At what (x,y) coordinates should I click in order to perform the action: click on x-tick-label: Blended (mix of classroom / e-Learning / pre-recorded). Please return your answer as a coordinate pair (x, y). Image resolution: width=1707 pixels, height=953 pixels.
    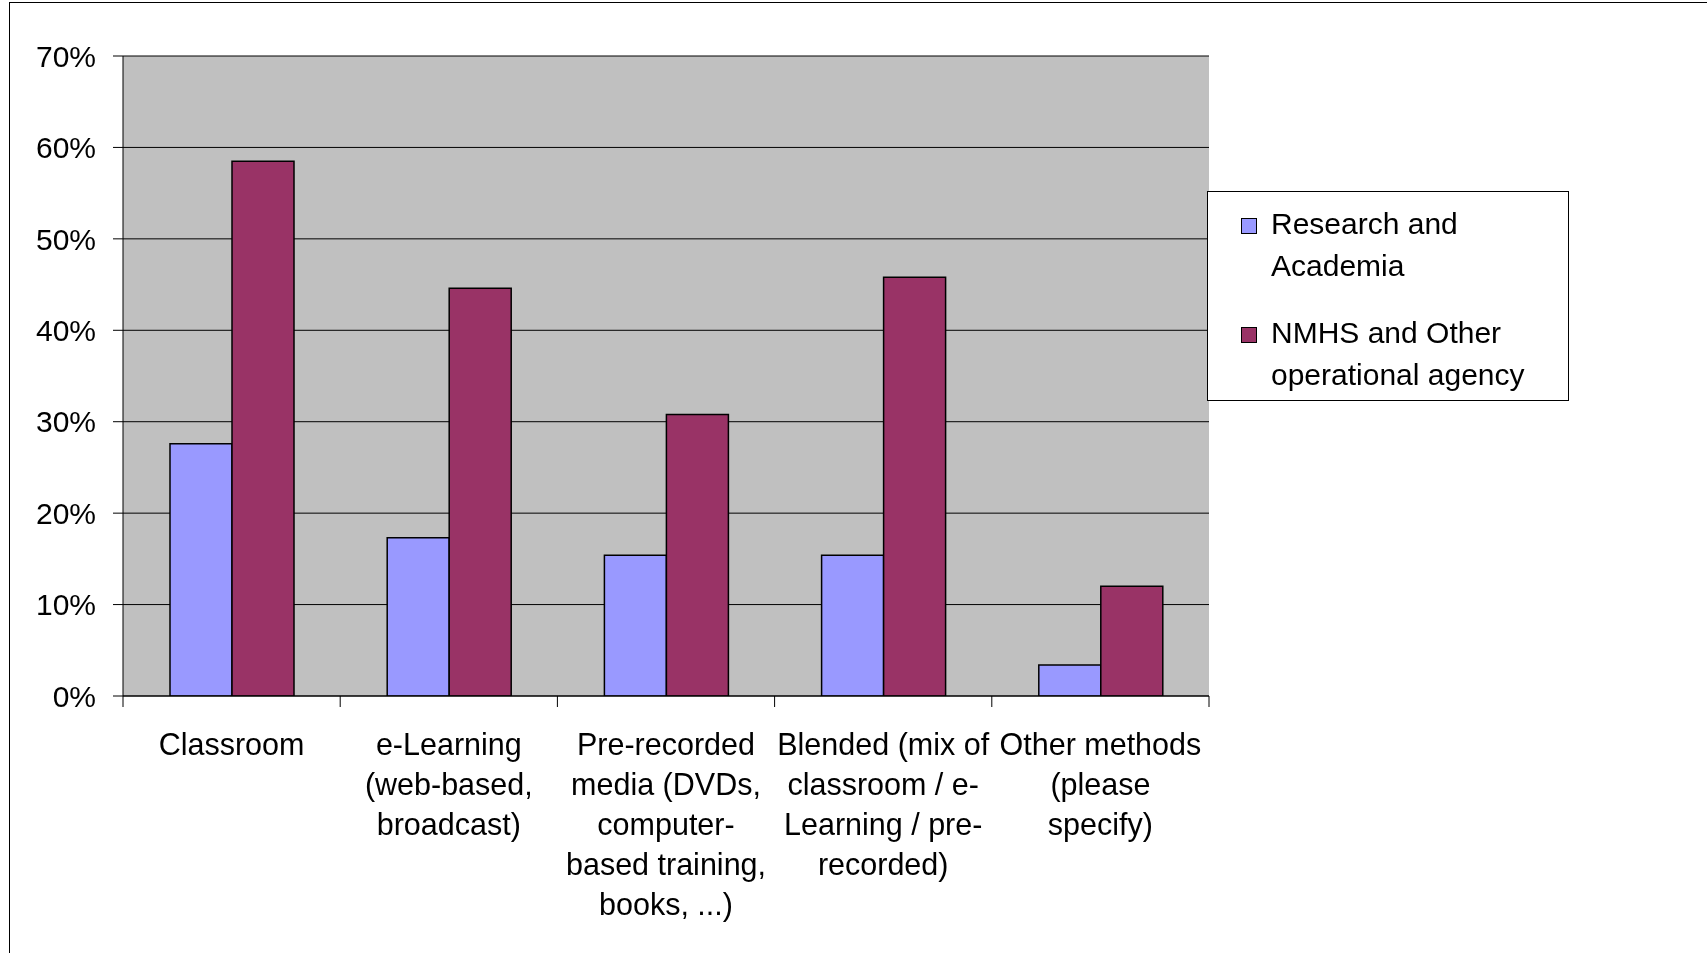
    Looking at the image, I should click on (883, 804).